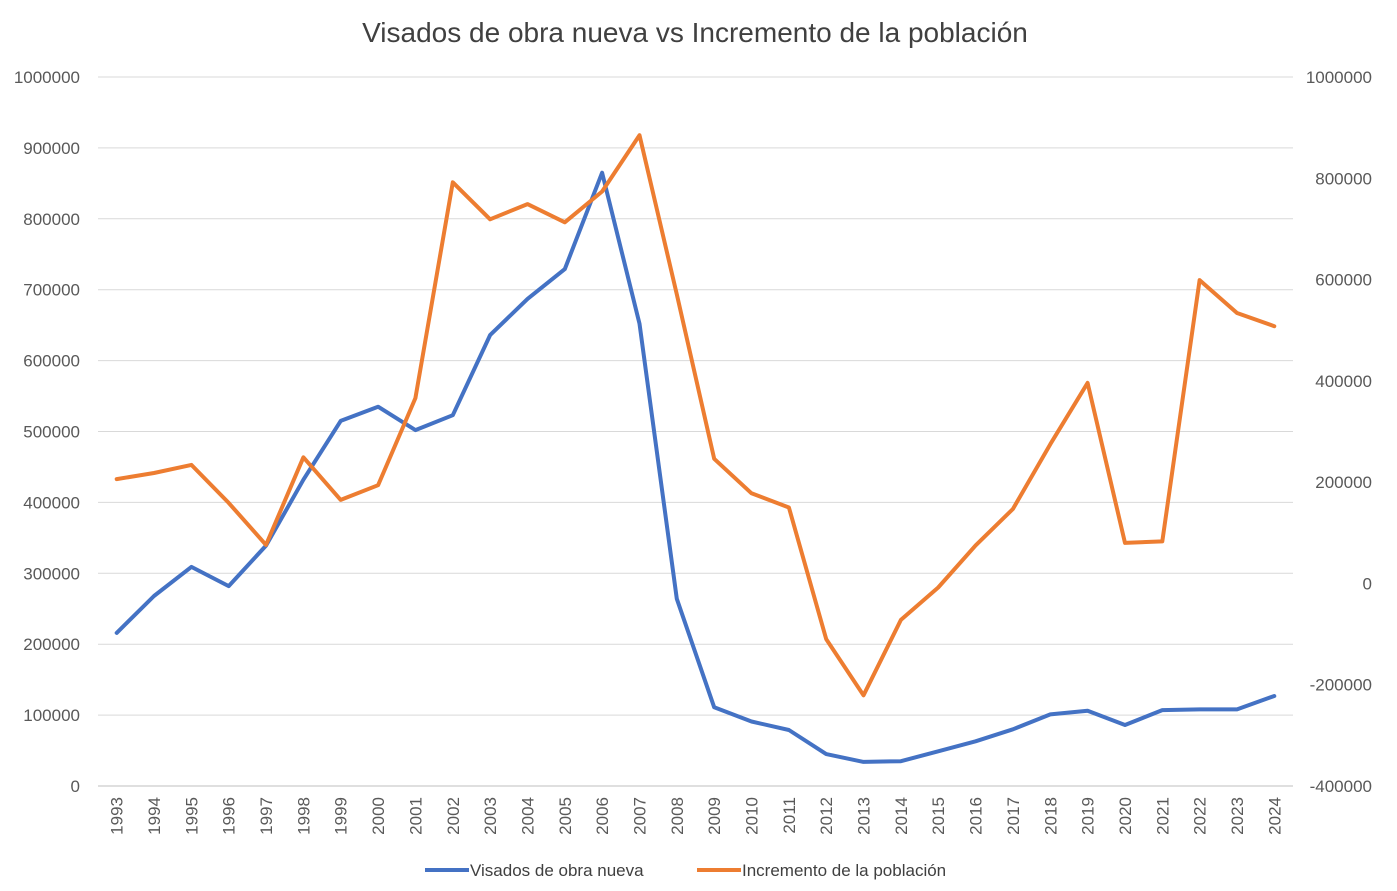 Image resolution: width=1397 pixels, height=891 pixels. What do you see at coordinates (266, 816) in the screenshot?
I see `x-tick-label: 1997` at bounding box center [266, 816].